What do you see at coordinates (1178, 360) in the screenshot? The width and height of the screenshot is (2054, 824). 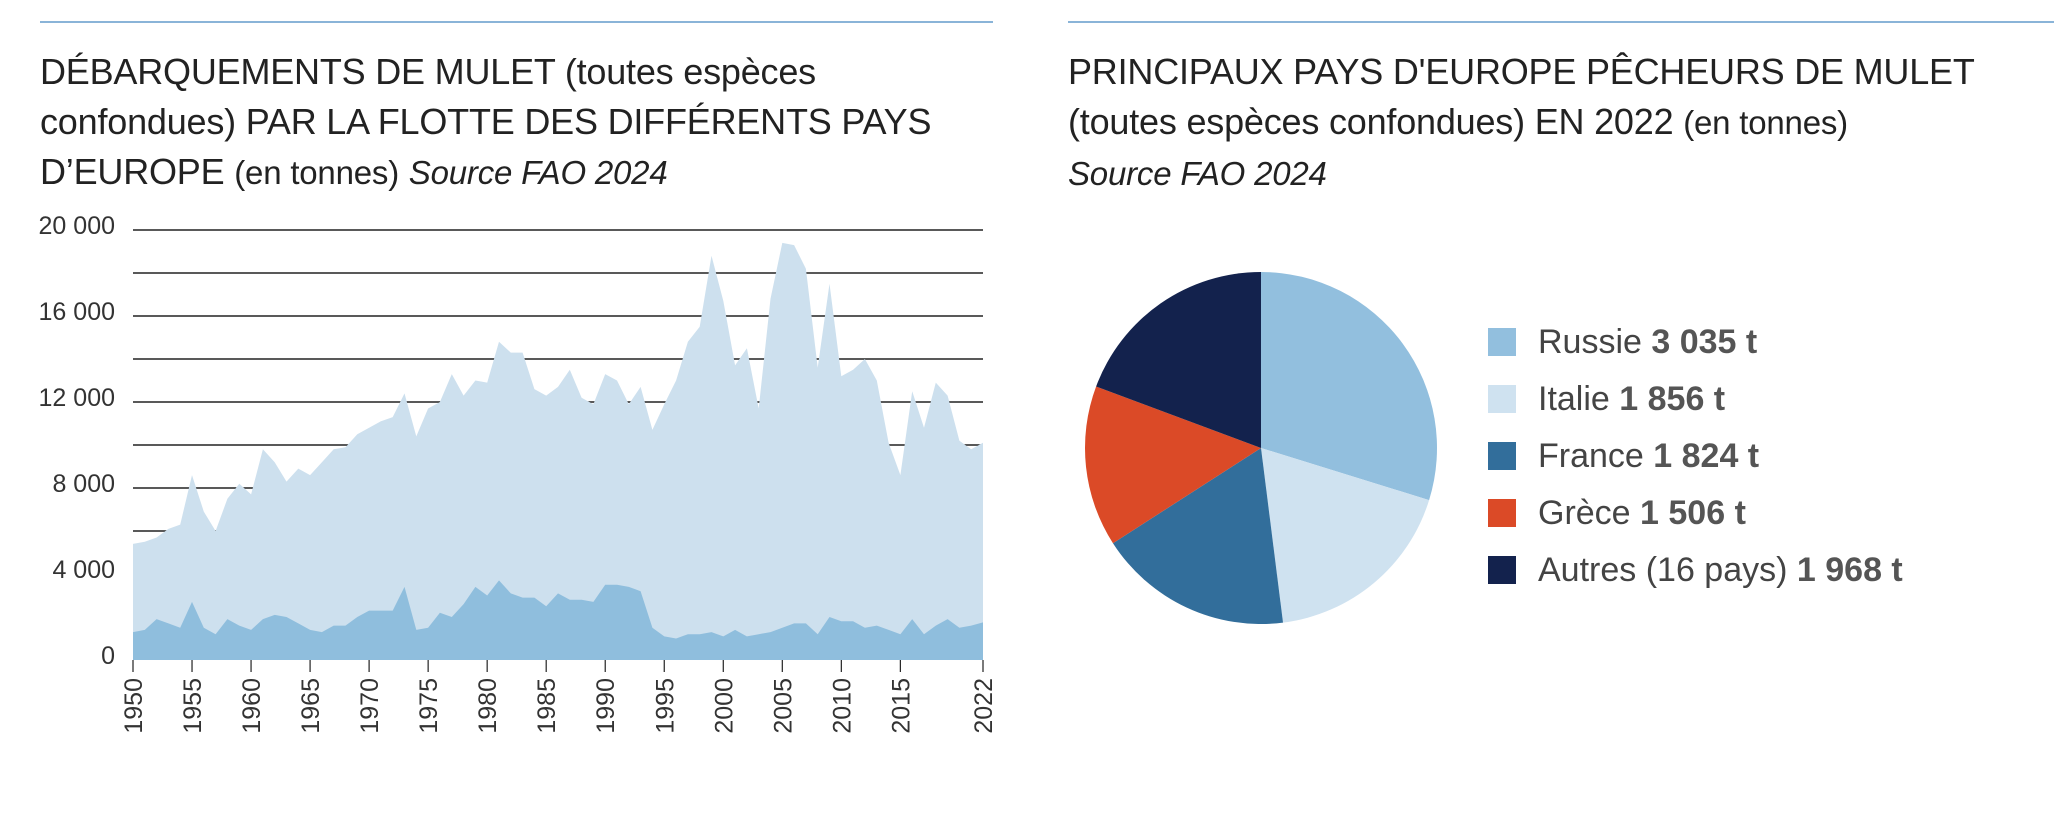 I see `pie-slice-autres-16-pays-` at bounding box center [1178, 360].